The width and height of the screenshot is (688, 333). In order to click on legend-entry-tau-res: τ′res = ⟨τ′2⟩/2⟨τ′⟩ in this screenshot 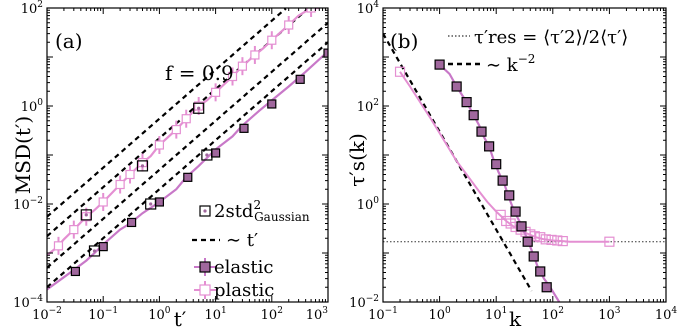, I will do `click(551, 37)`.